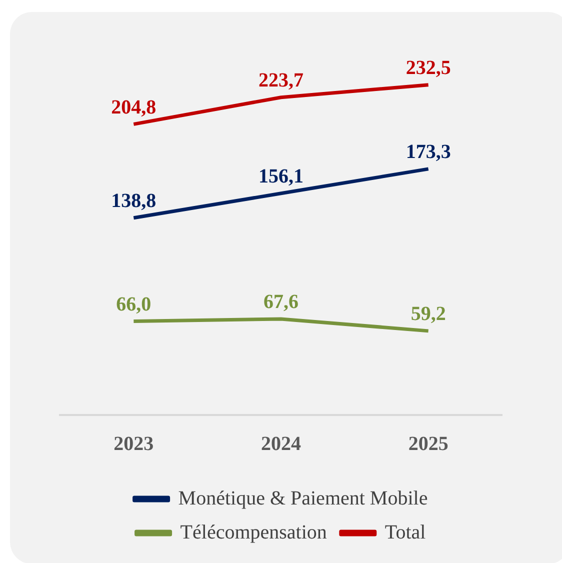 Image resolution: width=562 pixels, height=563 pixels. I want to click on legend-label: Télécompensation, so click(253, 532).